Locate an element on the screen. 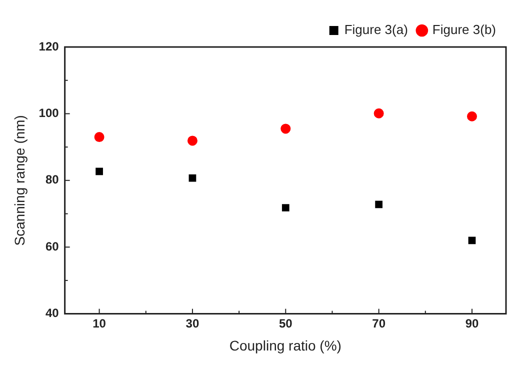  y-tick-label: 60 is located at coordinates (52, 246).